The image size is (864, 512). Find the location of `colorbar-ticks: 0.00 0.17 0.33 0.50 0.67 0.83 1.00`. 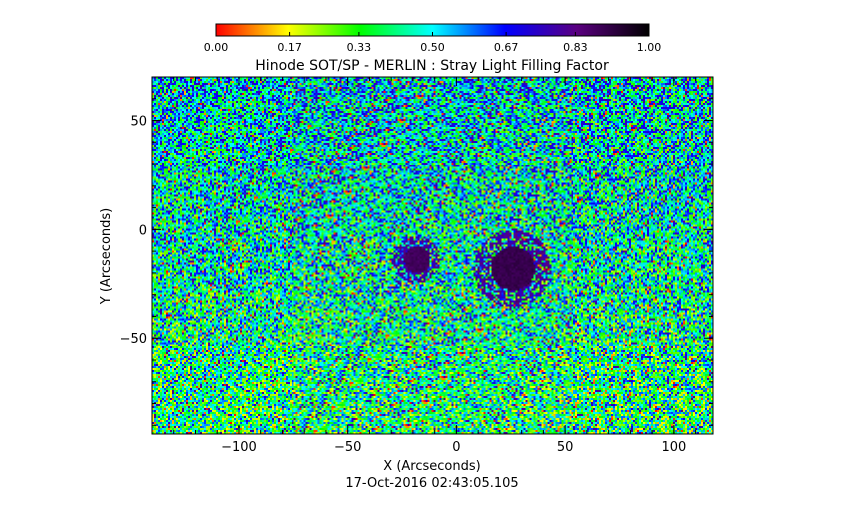

colorbar-ticks: 0.00 0.17 0.33 0.50 0.67 0.83 1.00 is located at coordinates (433, 43).